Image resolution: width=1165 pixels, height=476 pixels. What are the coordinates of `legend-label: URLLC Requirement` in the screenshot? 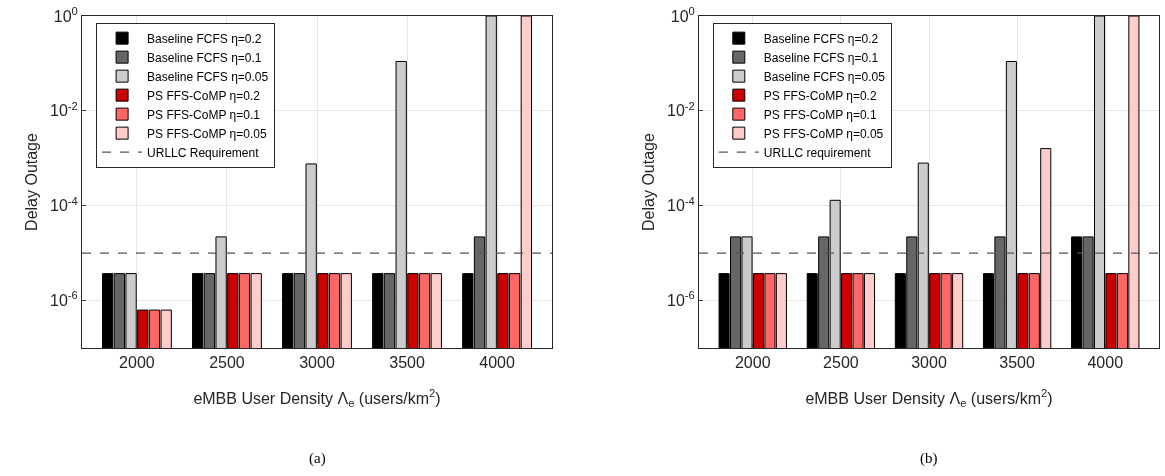 It's located at (203, 152).